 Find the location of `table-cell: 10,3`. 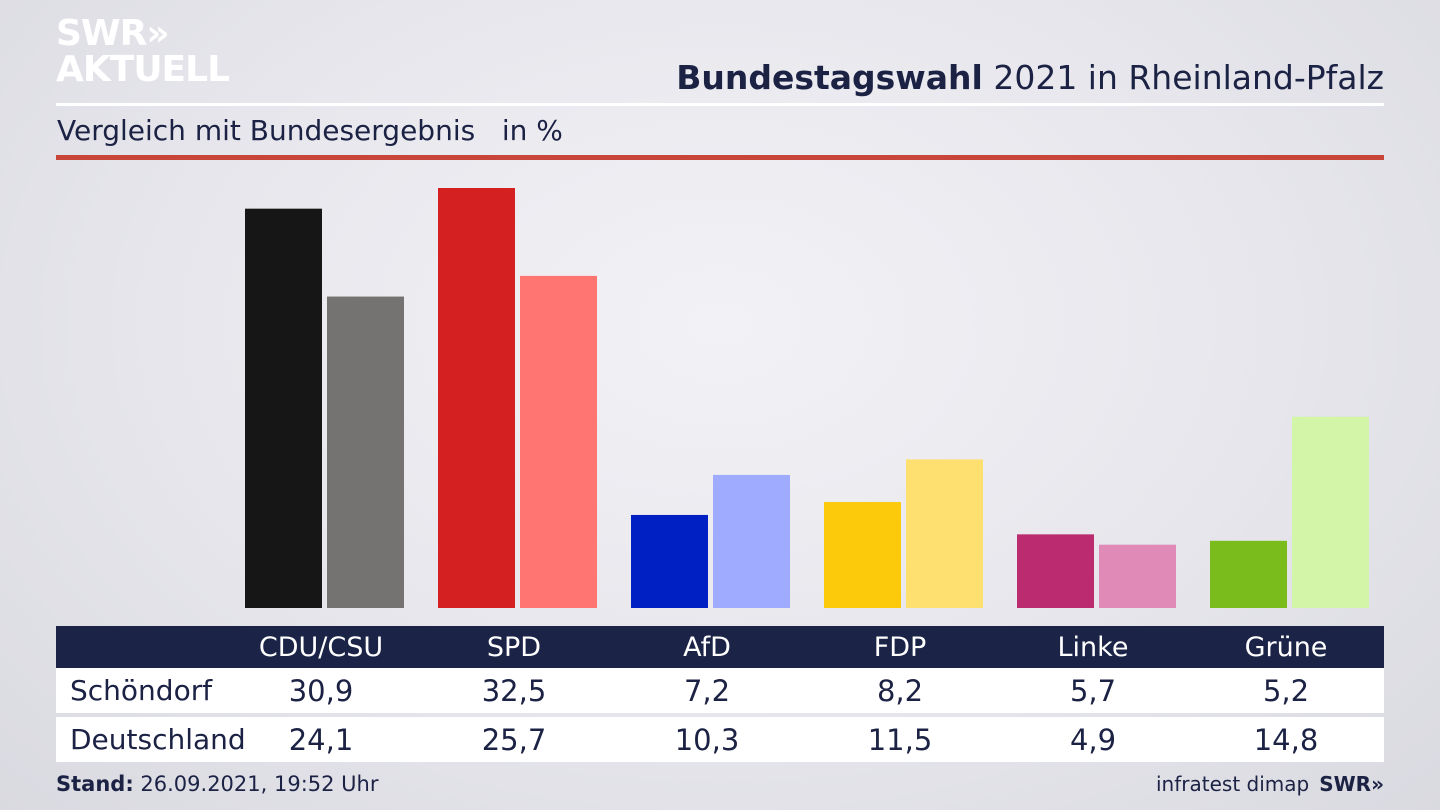

table-cell: 10,3 is located at coordinates (707, 739).